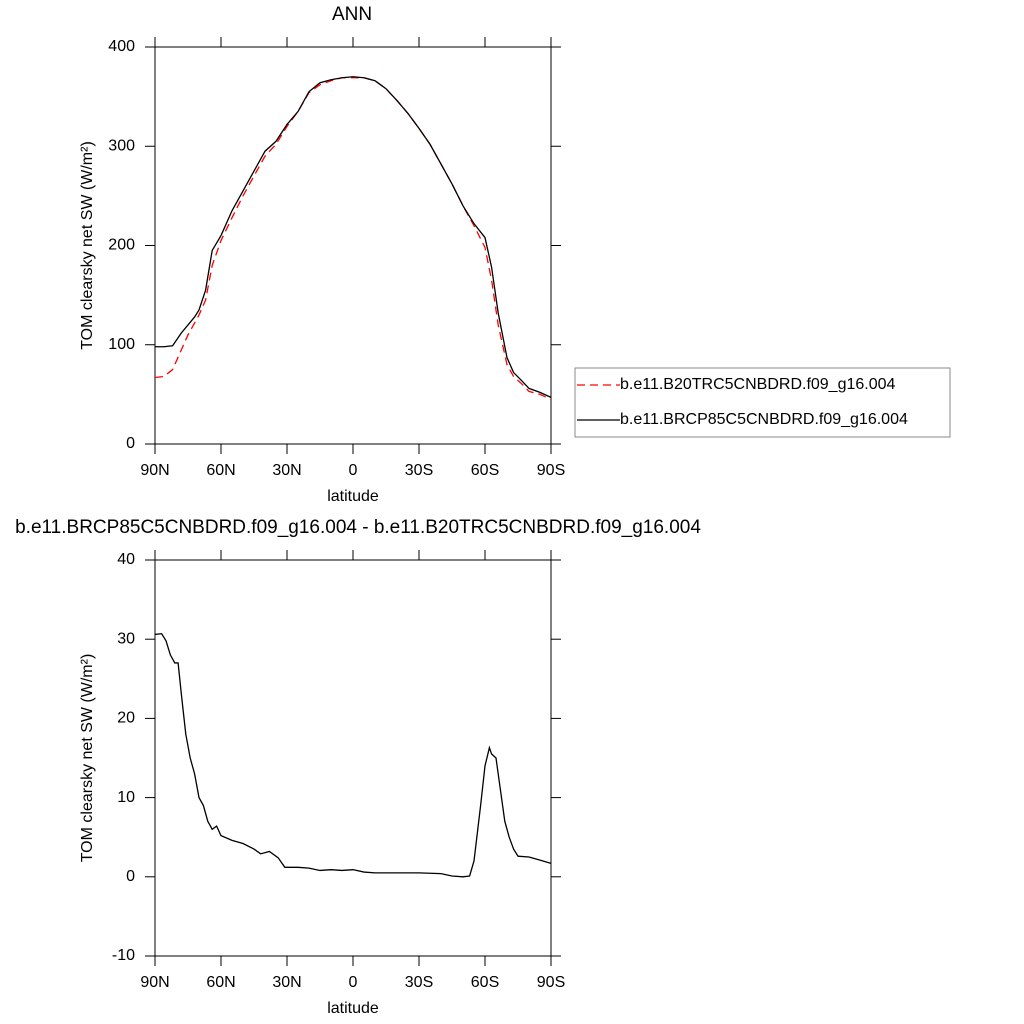 This screenshot has width=1024, height=1024. Describe the element at coordinates (121, 344) in the screenshot. I see `y-tick-label: 100` at that location.